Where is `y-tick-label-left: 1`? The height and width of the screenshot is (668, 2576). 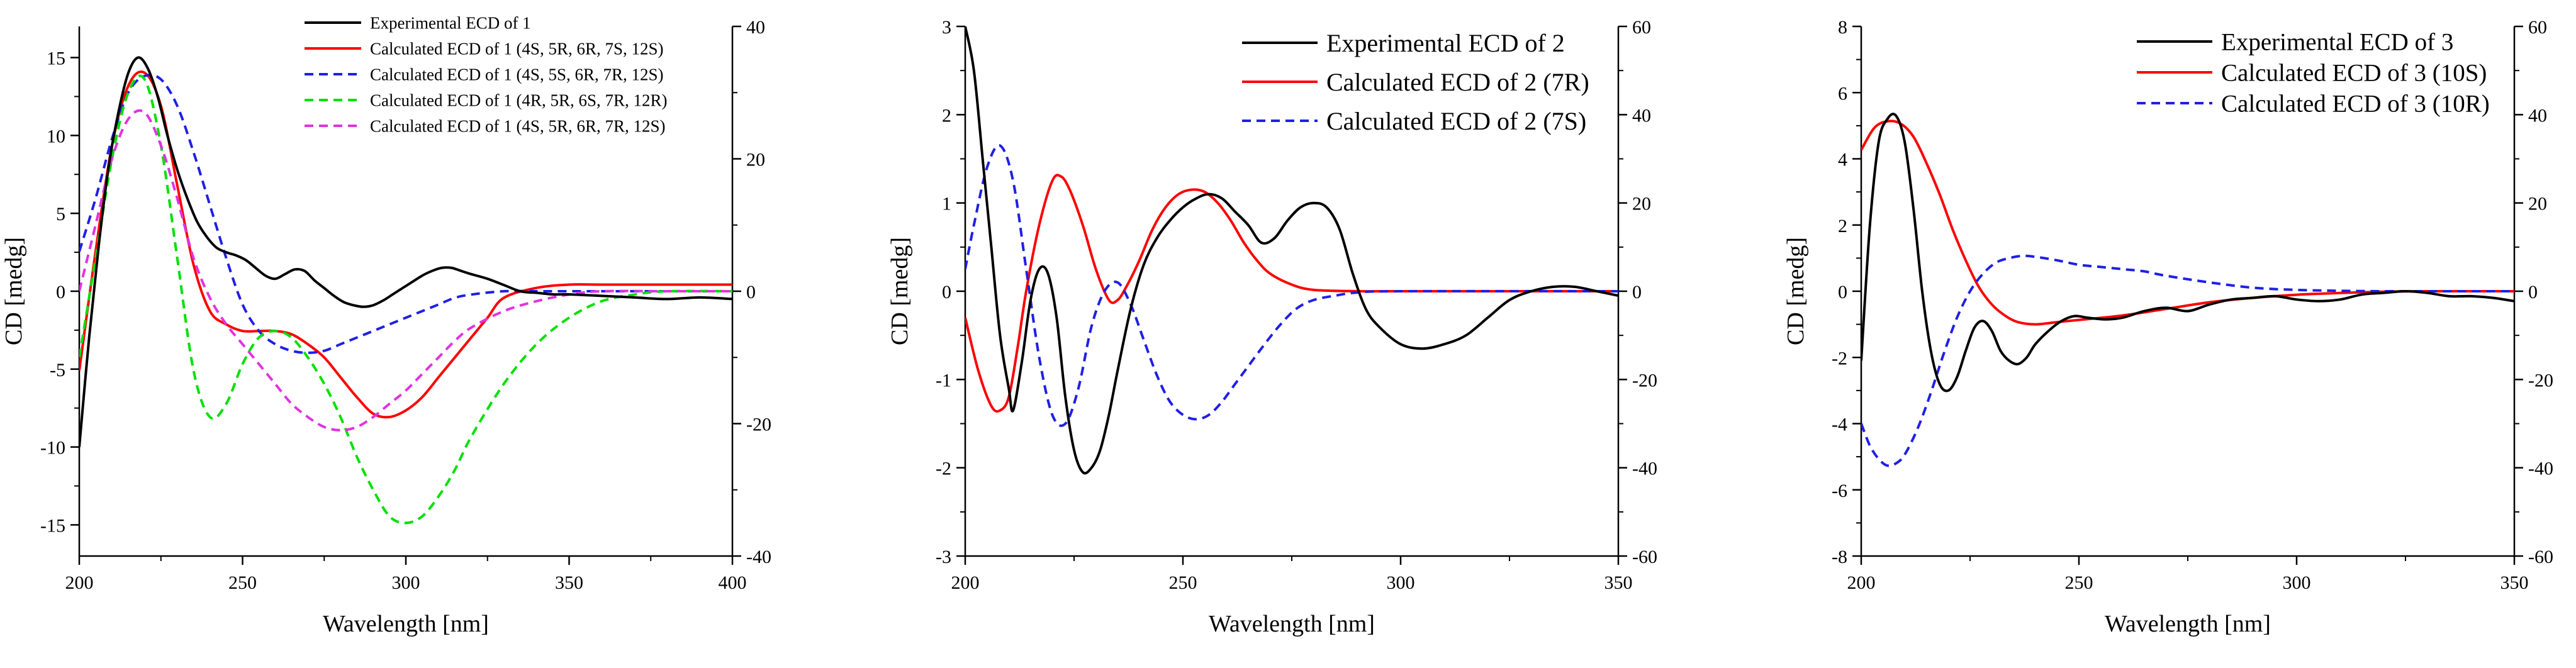
y-tick-label-left: 1 is located at coordinates (946, 204).